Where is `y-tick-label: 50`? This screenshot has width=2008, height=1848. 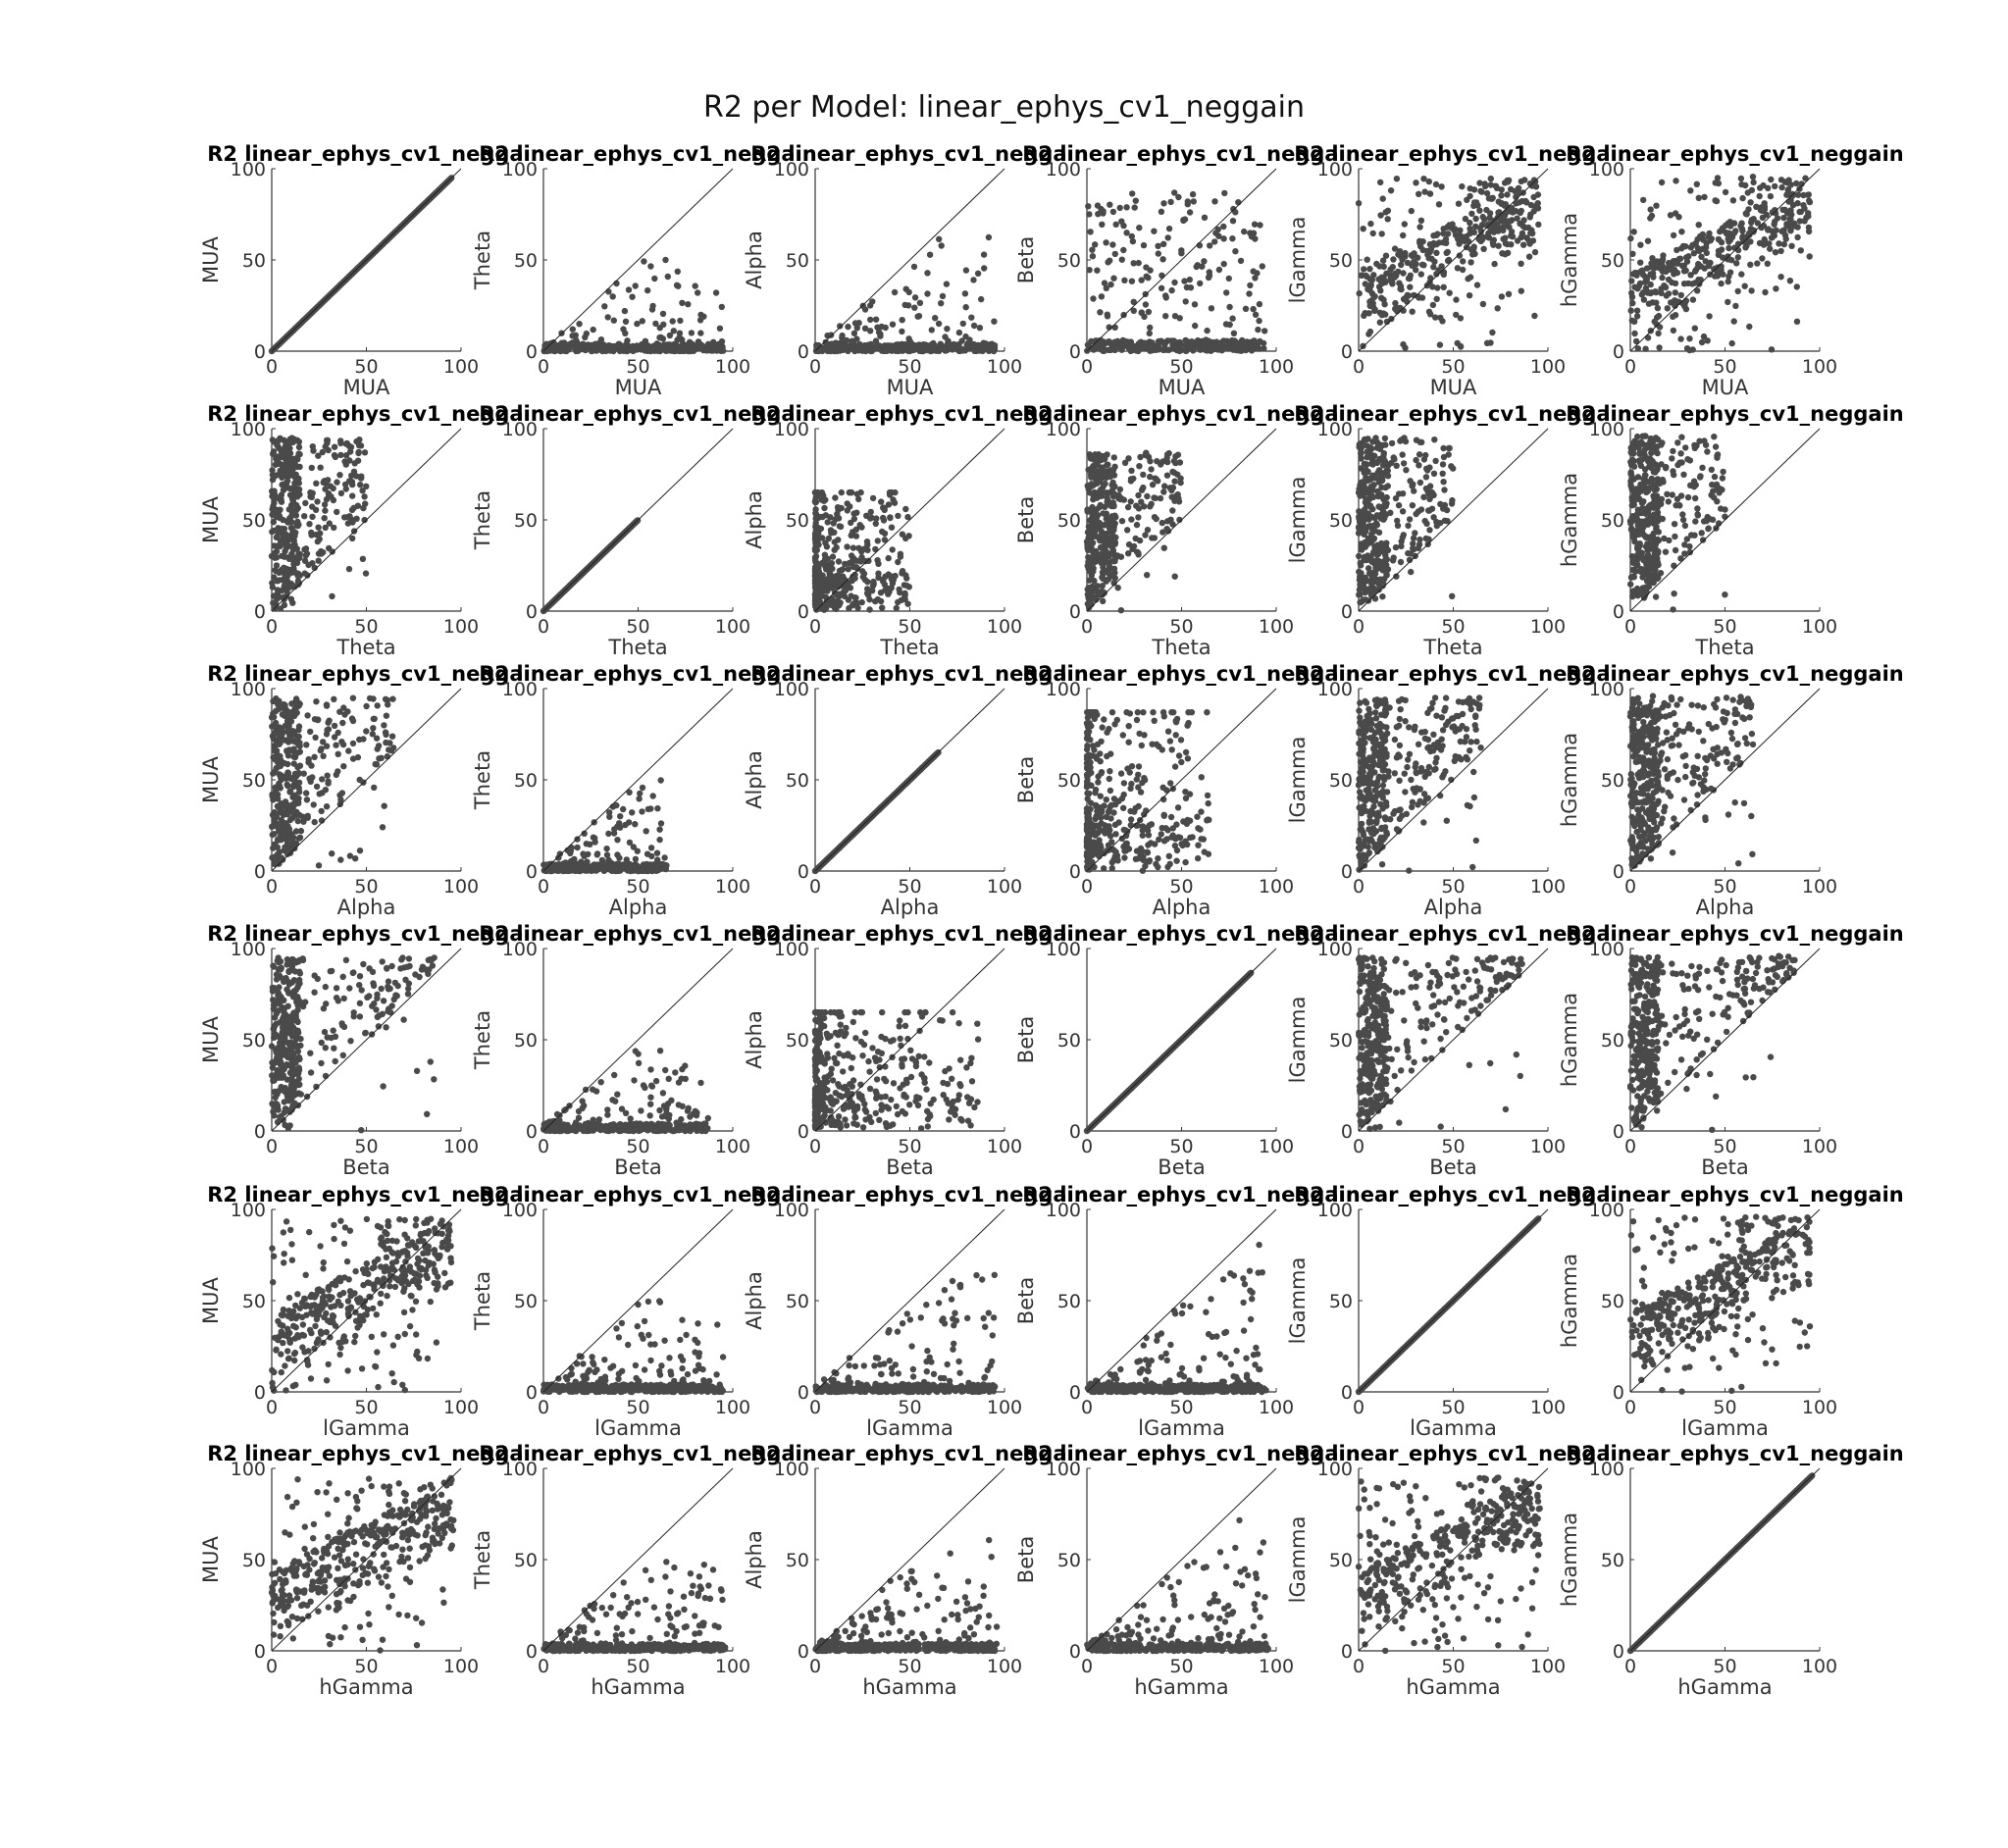 y-tick-label: 50 is located at coordinates (1612, 261).